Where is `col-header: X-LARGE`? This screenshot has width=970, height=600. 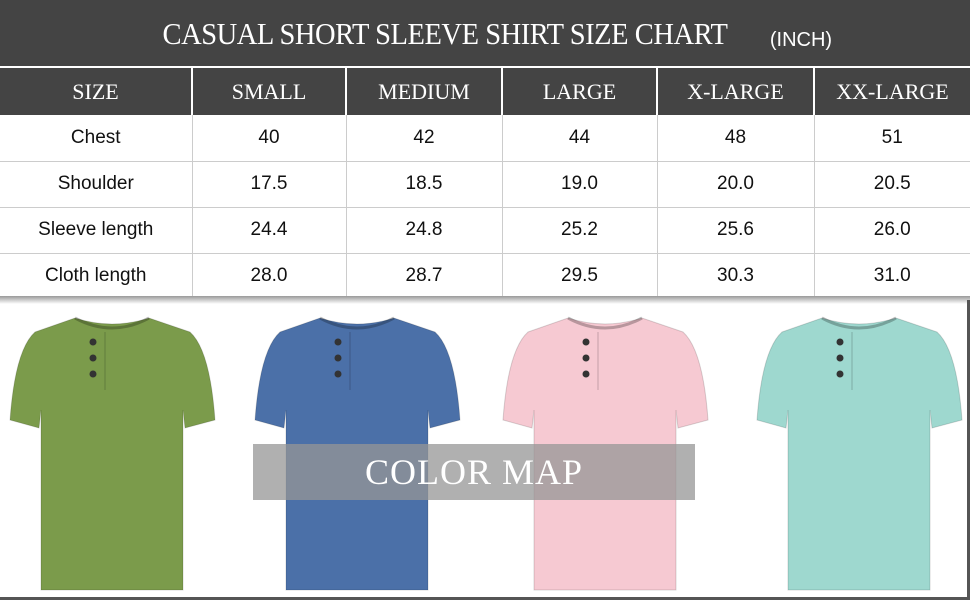
col-header: X-LARGE is located at coordinates (735, 90).